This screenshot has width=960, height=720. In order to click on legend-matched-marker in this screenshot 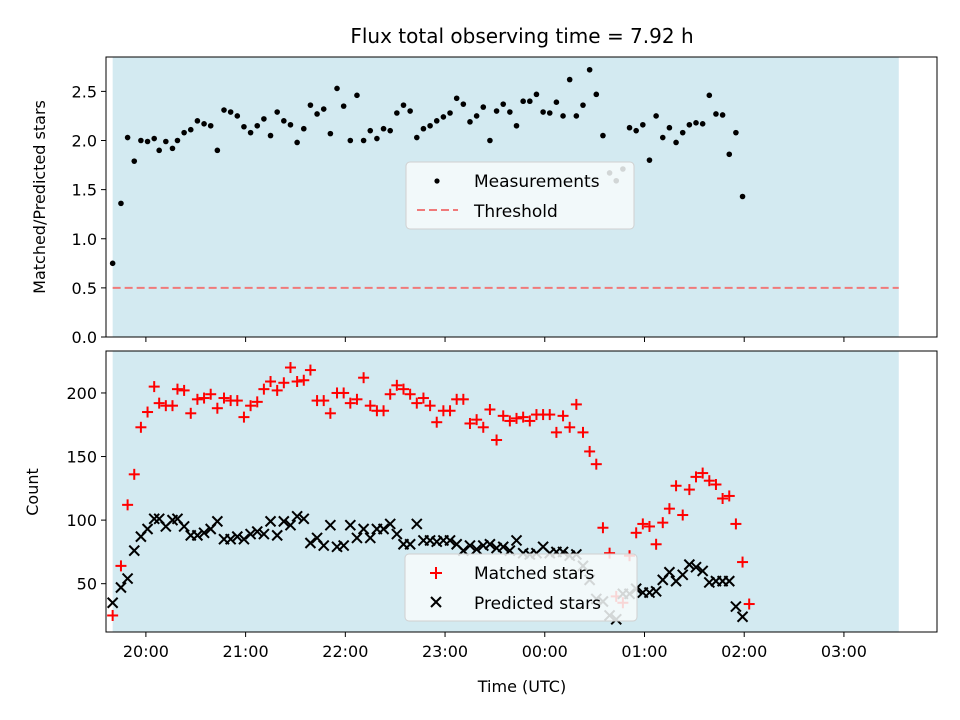, I will do `click(436, 573)`.